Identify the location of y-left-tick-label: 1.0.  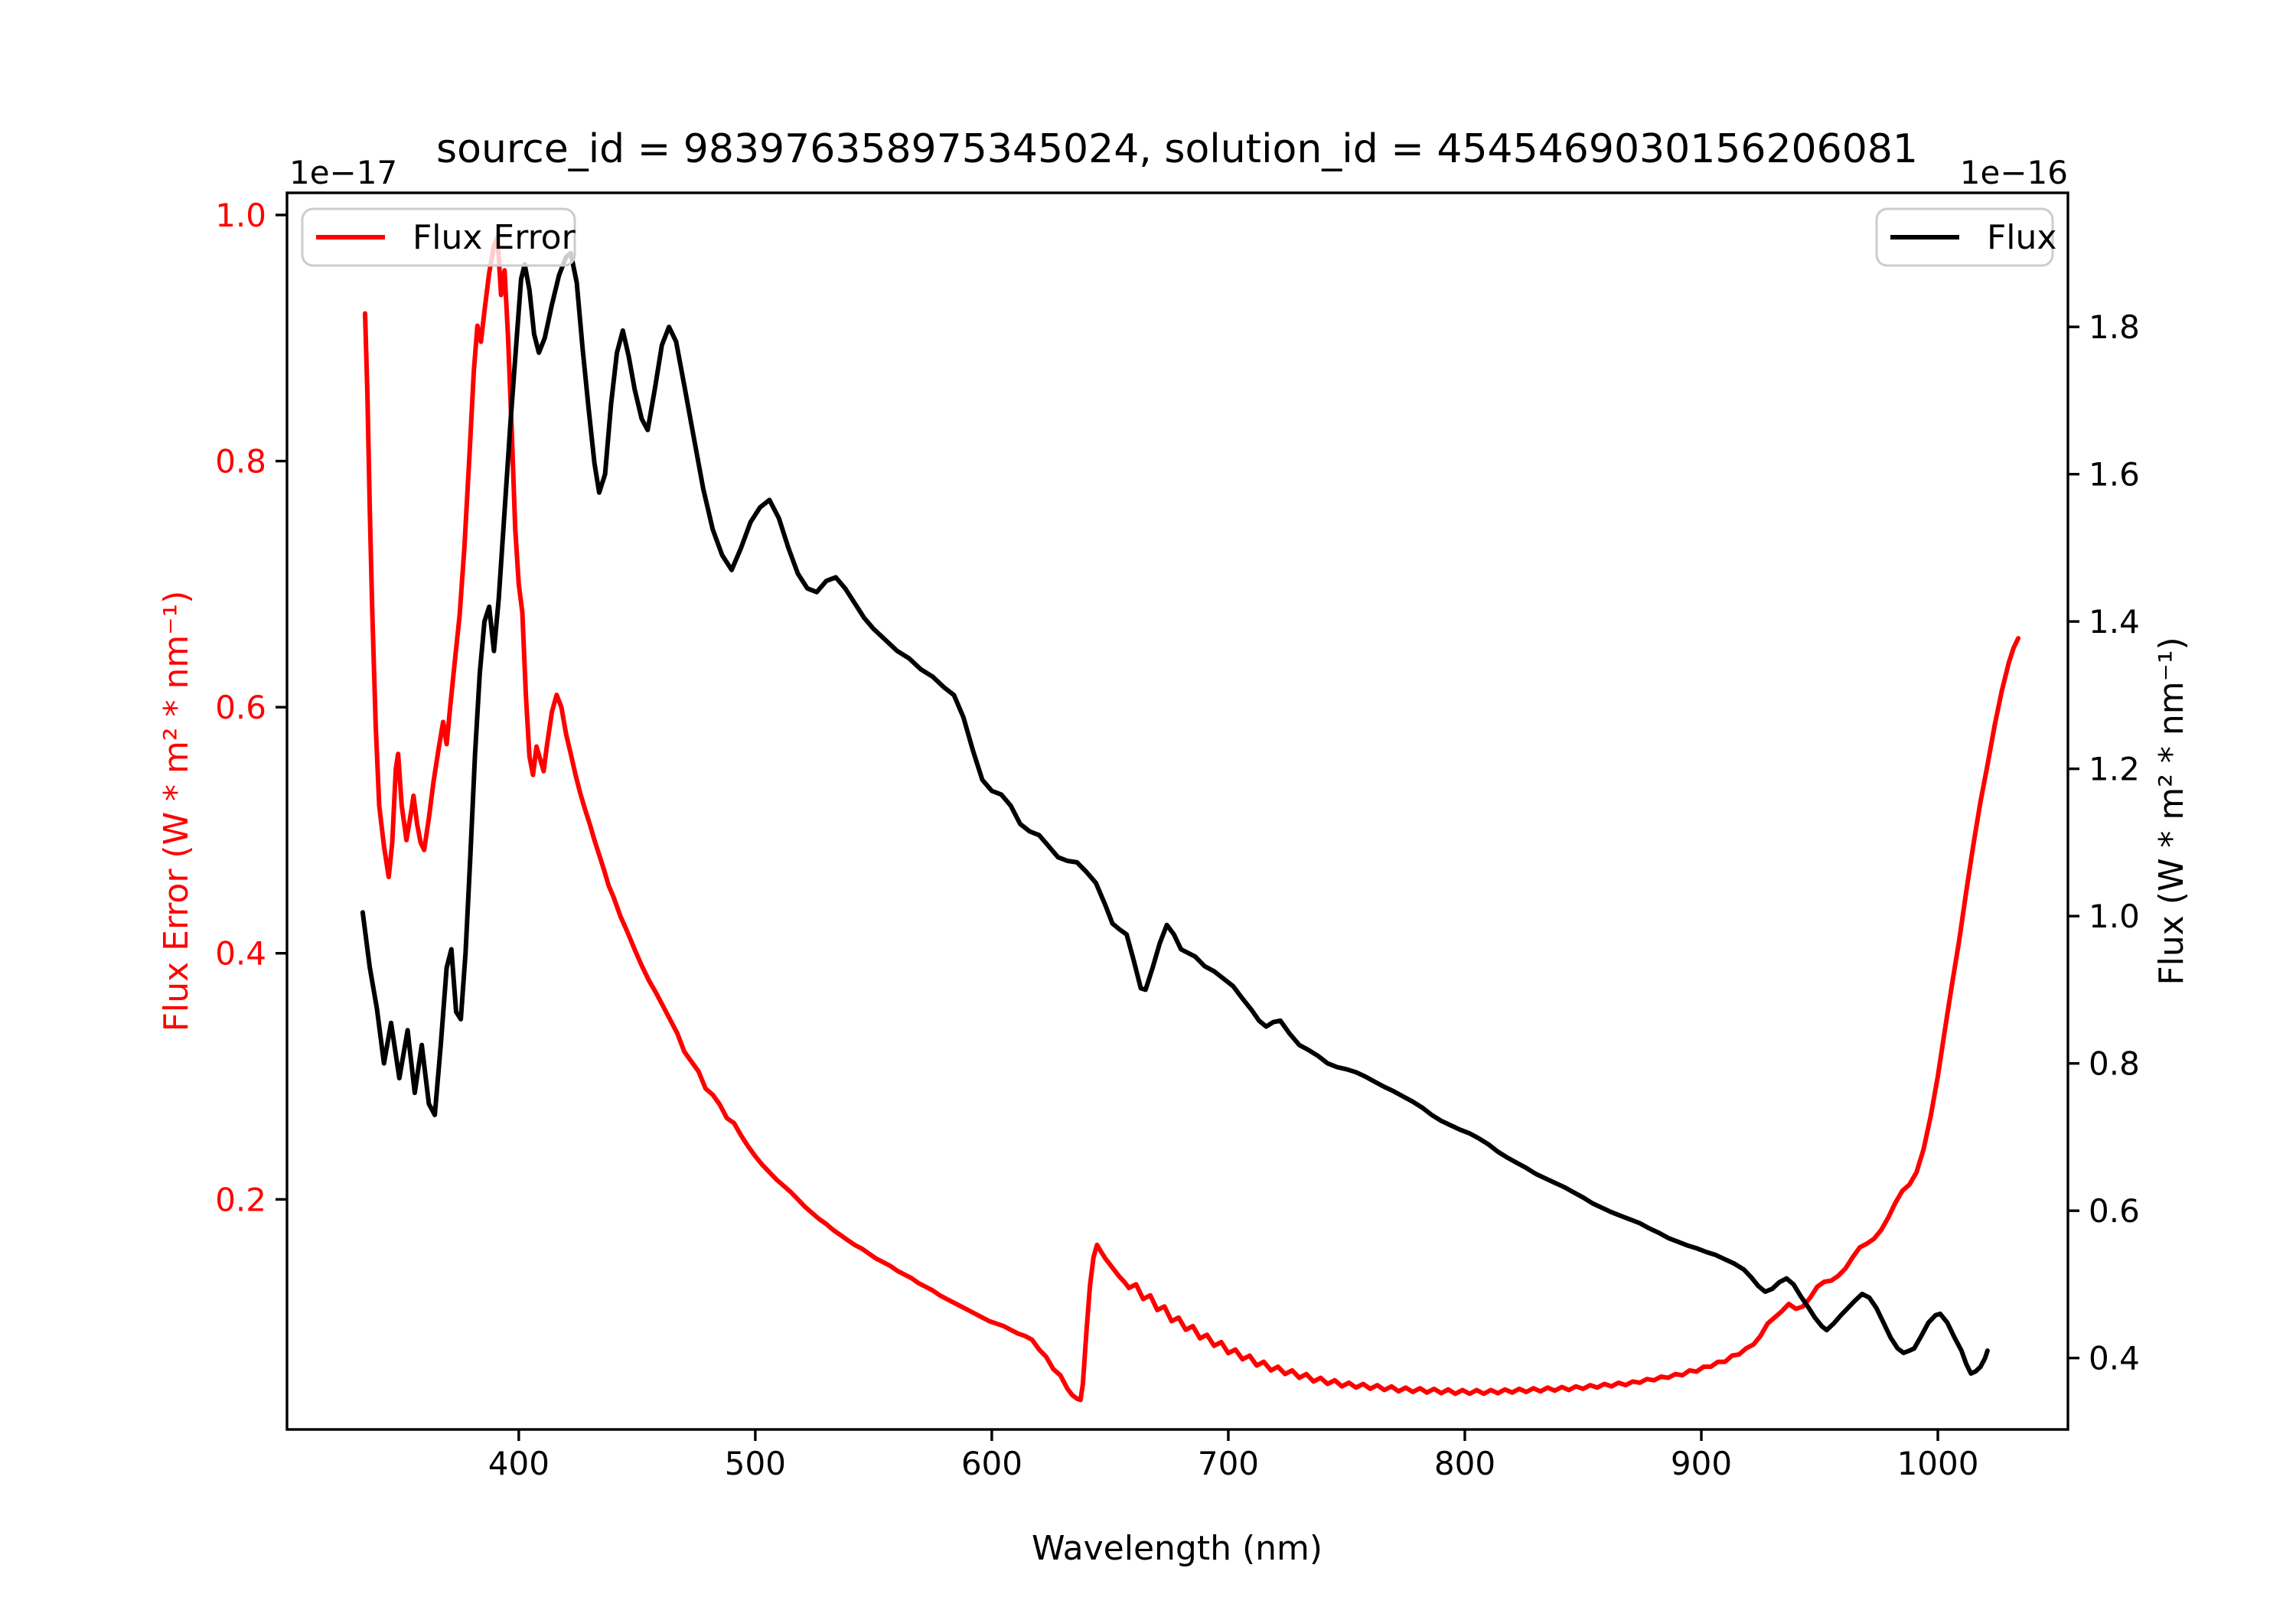
(240, 215).